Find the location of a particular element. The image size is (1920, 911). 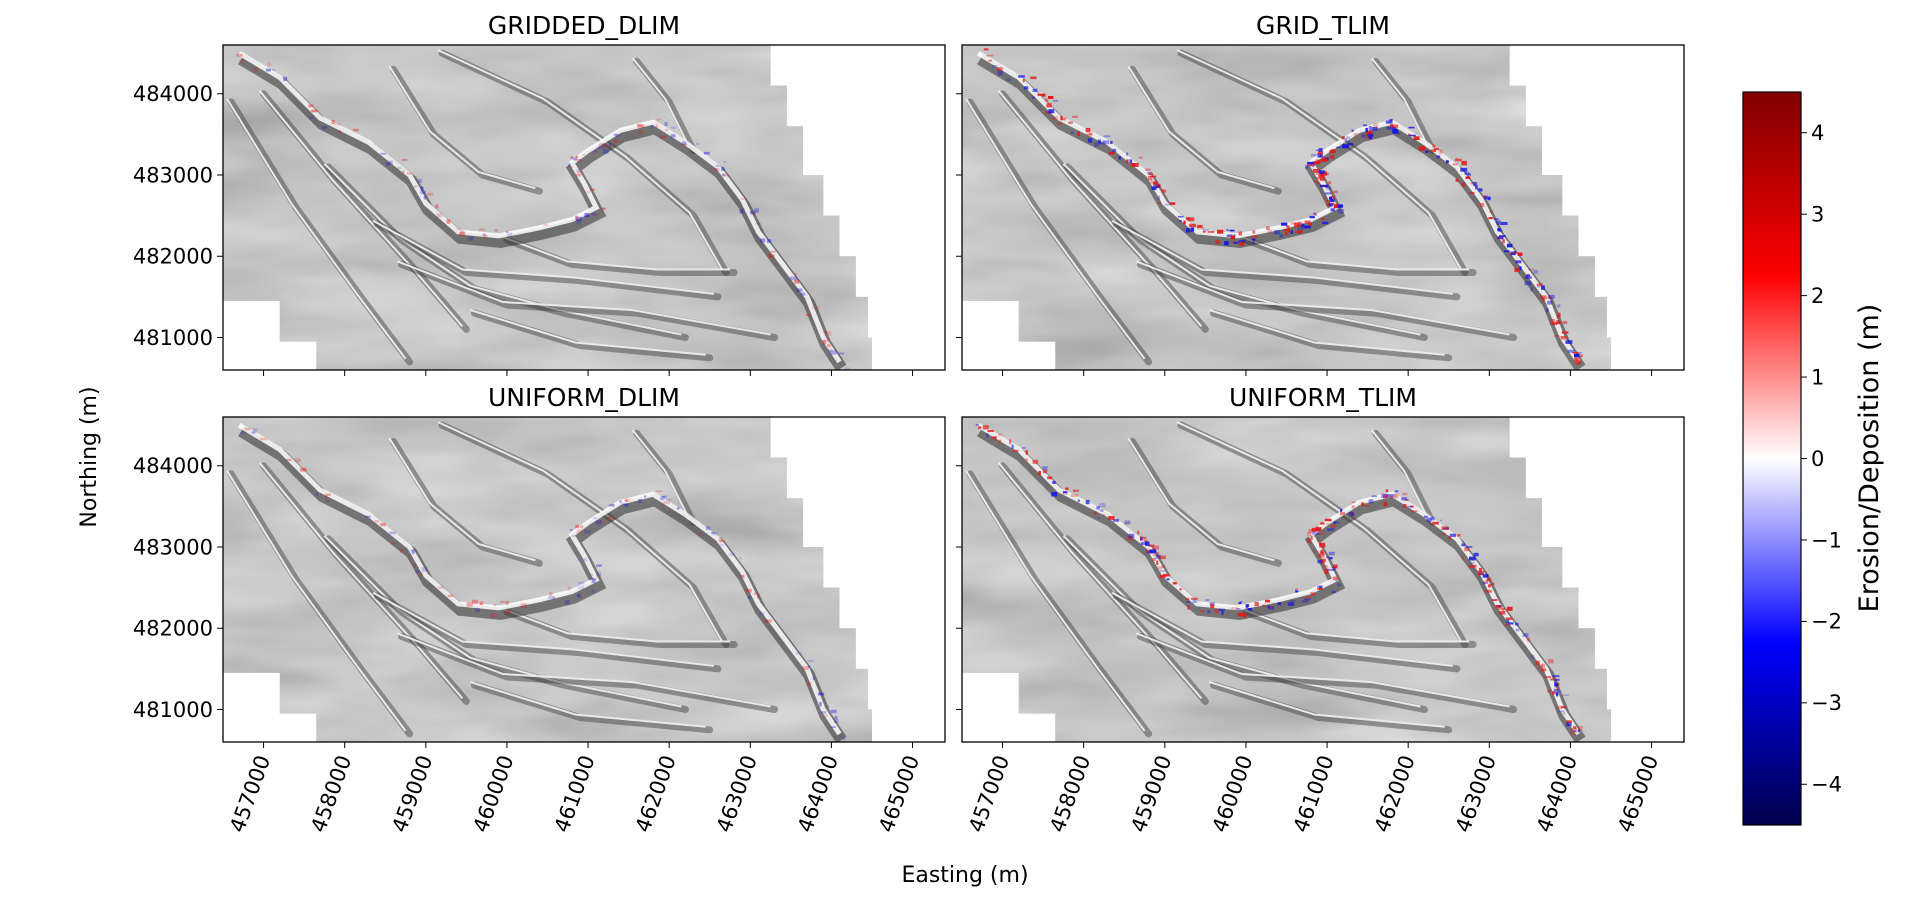

x-tick-label: 464000 is located at coordinates (1557, 794).